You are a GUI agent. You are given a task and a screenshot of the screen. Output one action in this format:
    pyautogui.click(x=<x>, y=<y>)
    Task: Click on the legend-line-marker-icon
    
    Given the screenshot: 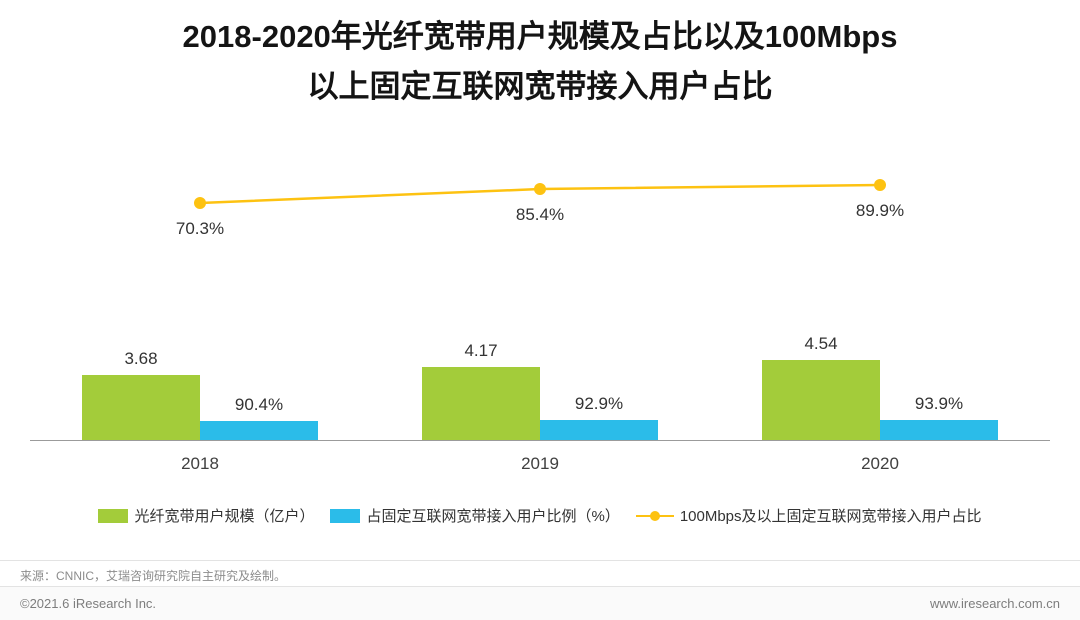 What is the action you would take?
    pyautogui.click(x=654, y=516)
    